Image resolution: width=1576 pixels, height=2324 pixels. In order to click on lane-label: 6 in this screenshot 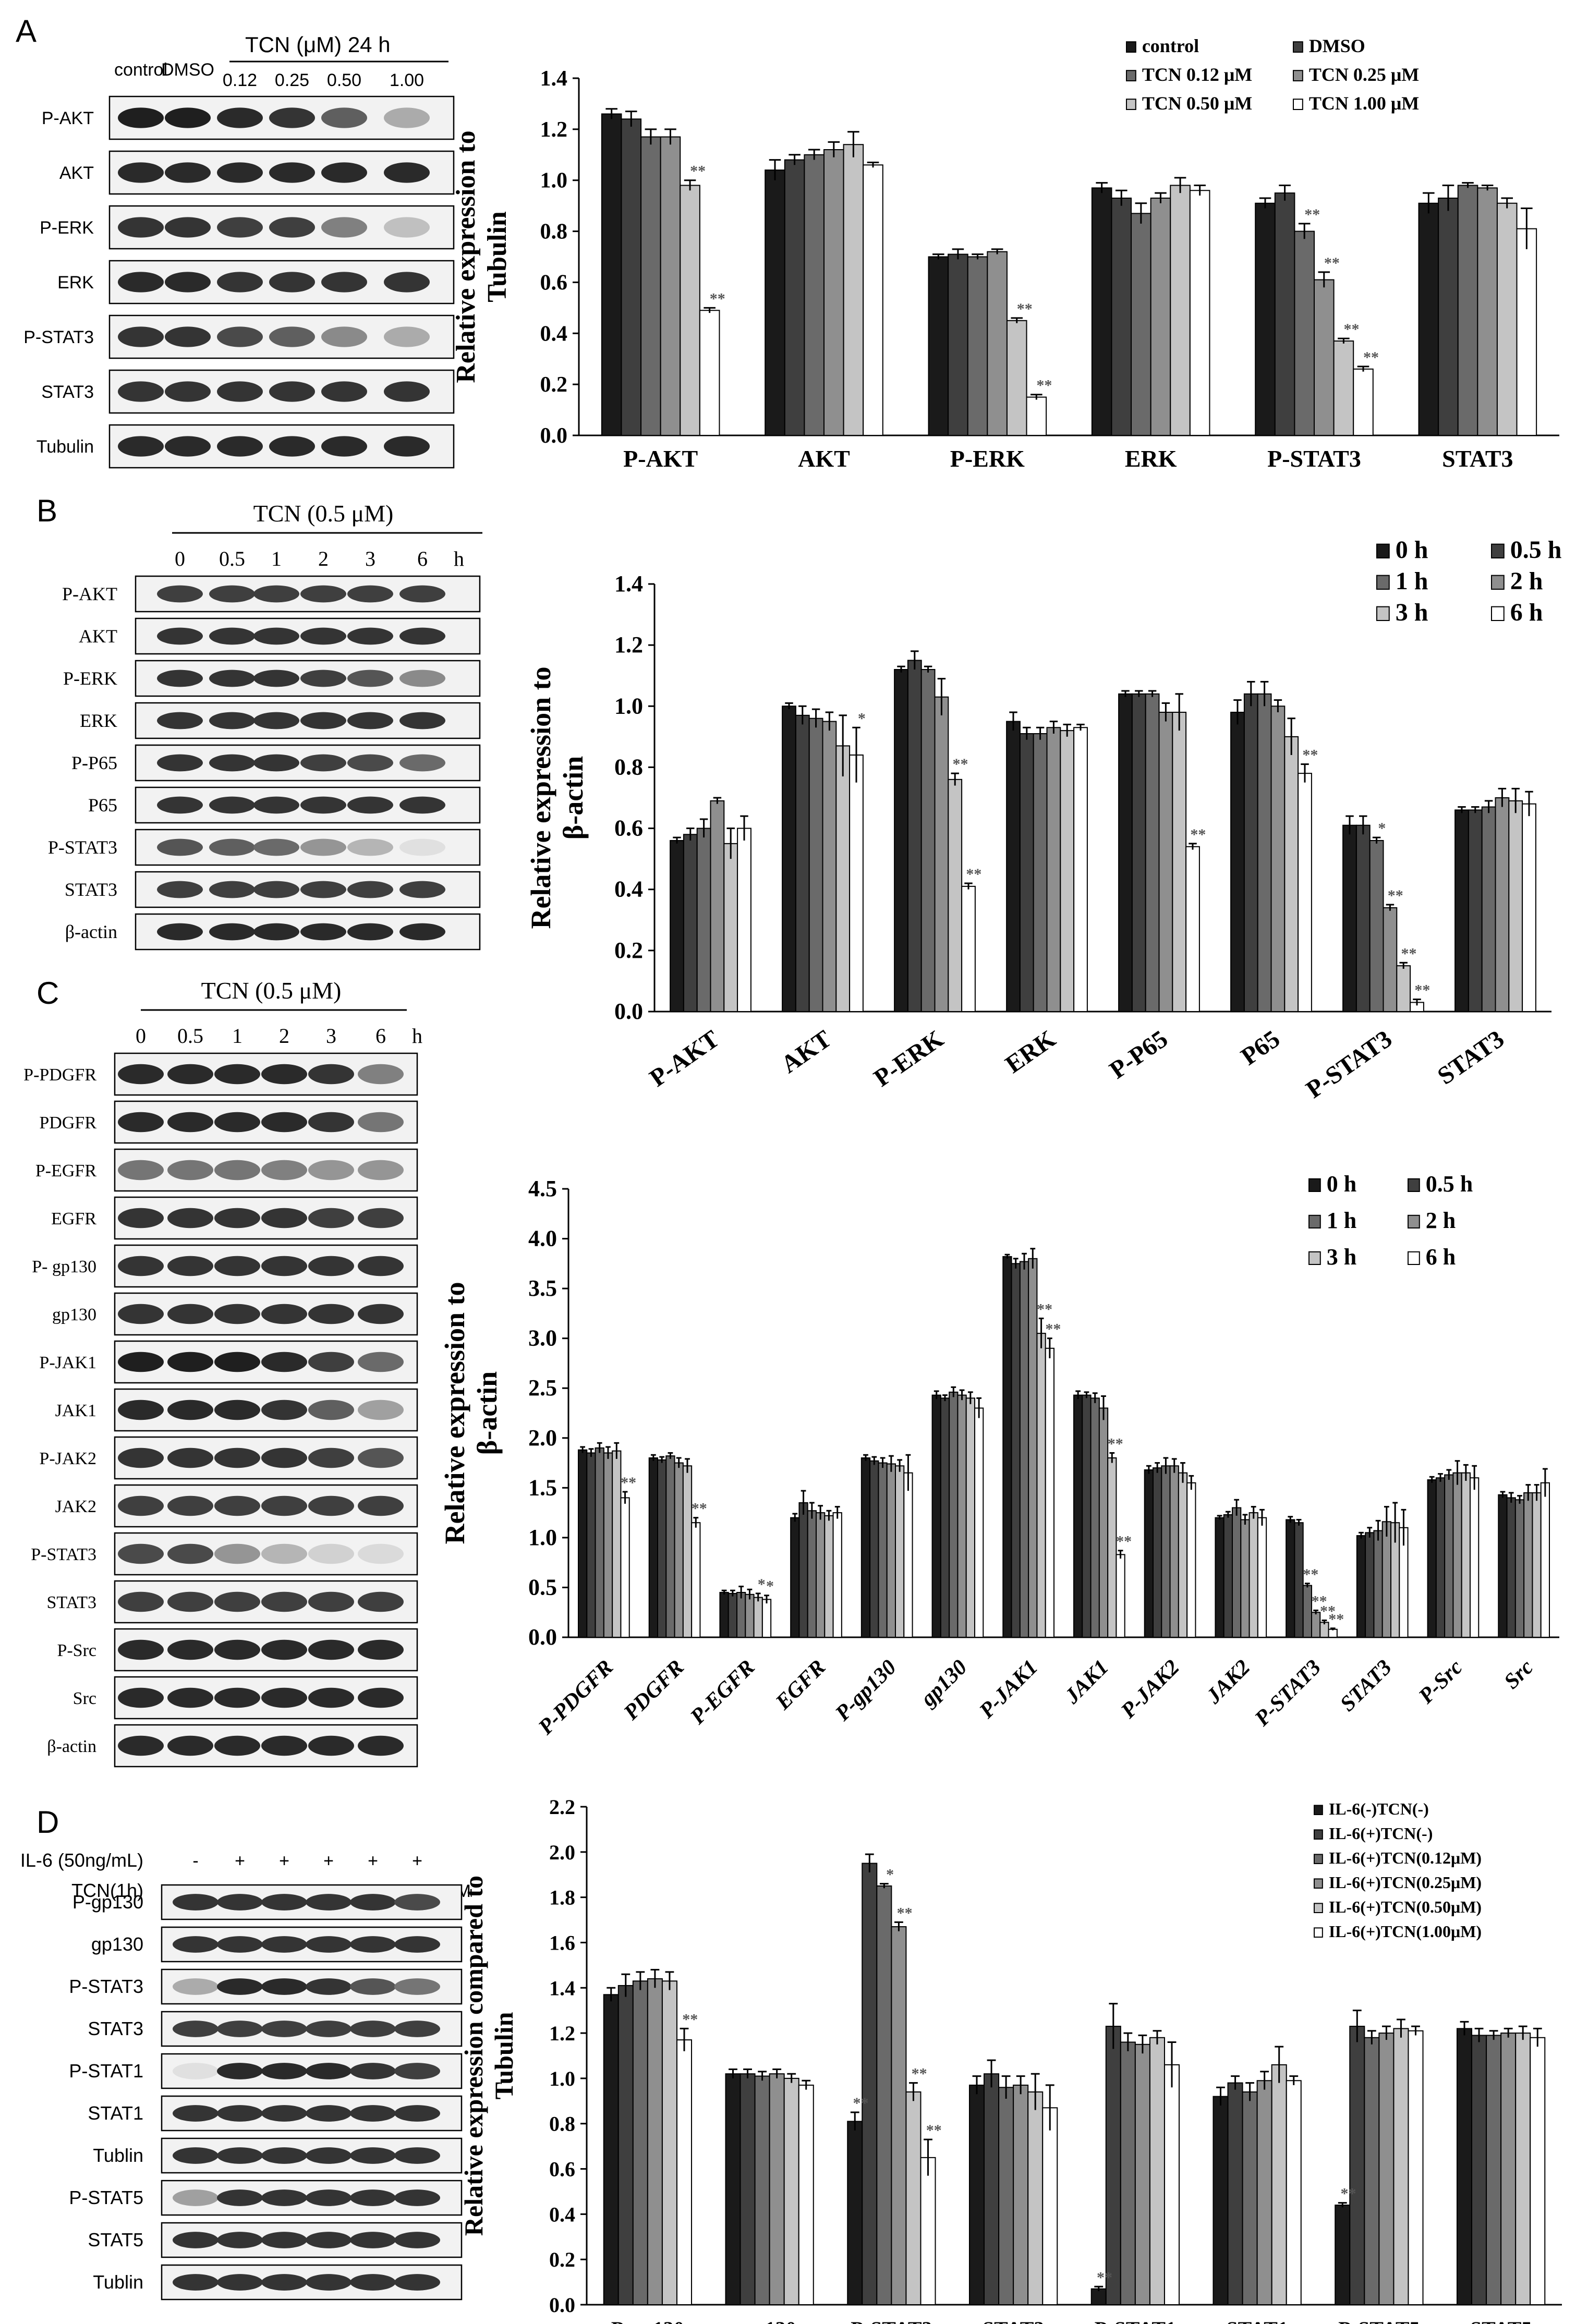, I will do `click(380, 1036)`.